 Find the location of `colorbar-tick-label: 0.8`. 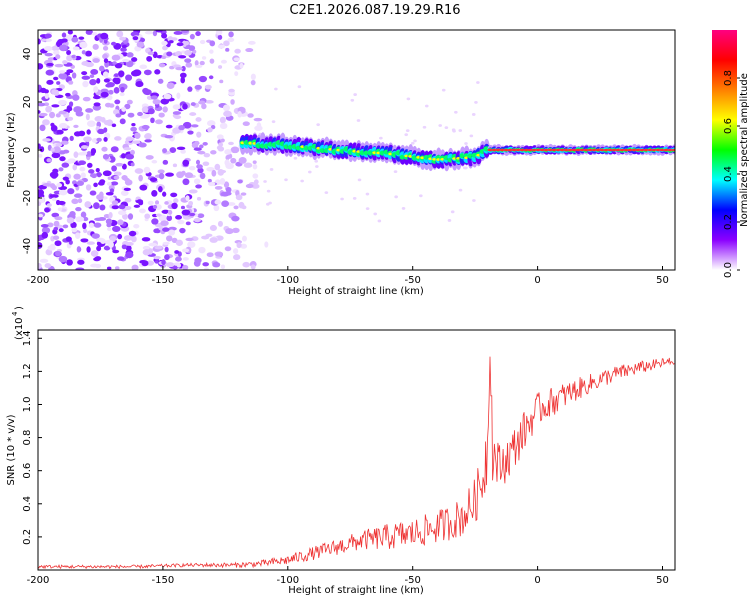

colorbar-tick-label: 0.8 is located at coordinates (728, 78).